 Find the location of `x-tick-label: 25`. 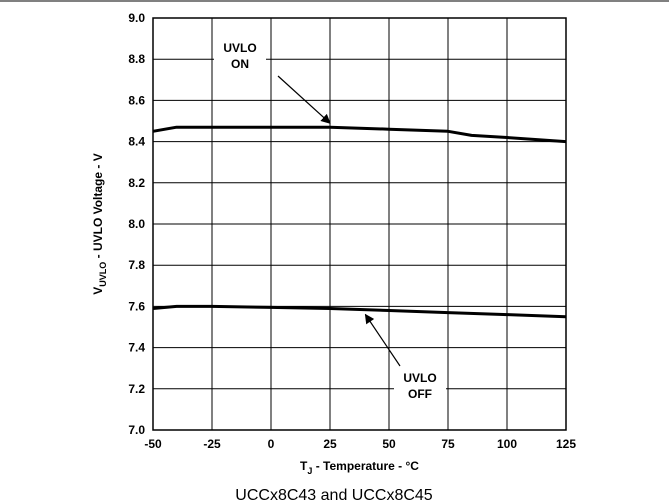

x-tick-label: 25 is located at coordinates (330, 444).